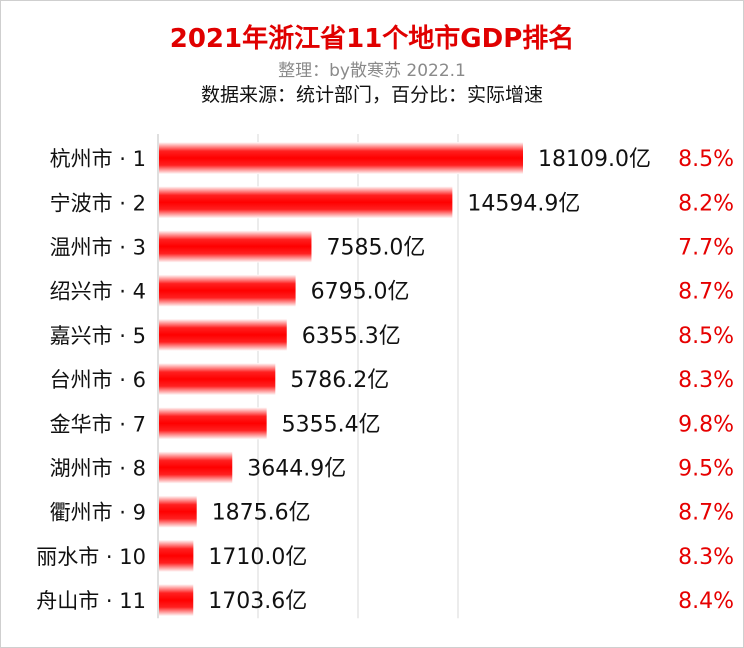  Describe the element at coordinates (98, 424) in the screenshot. I see `category-label: 金华市 · 7` at that location.